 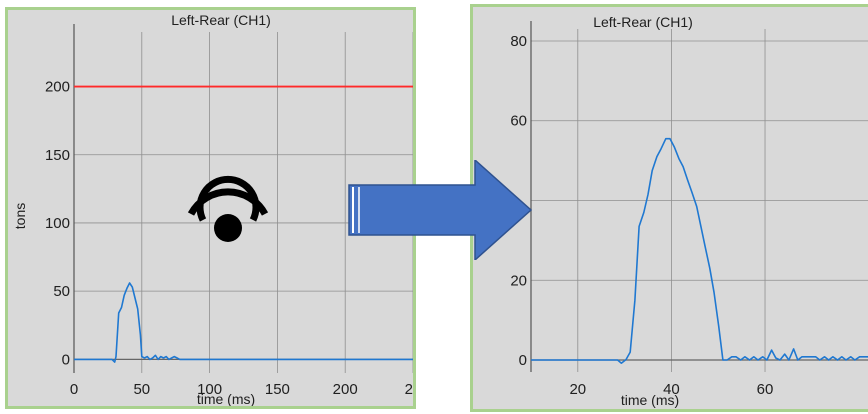 I want to click on arrow-right-icon, so click(x=440, y=210).